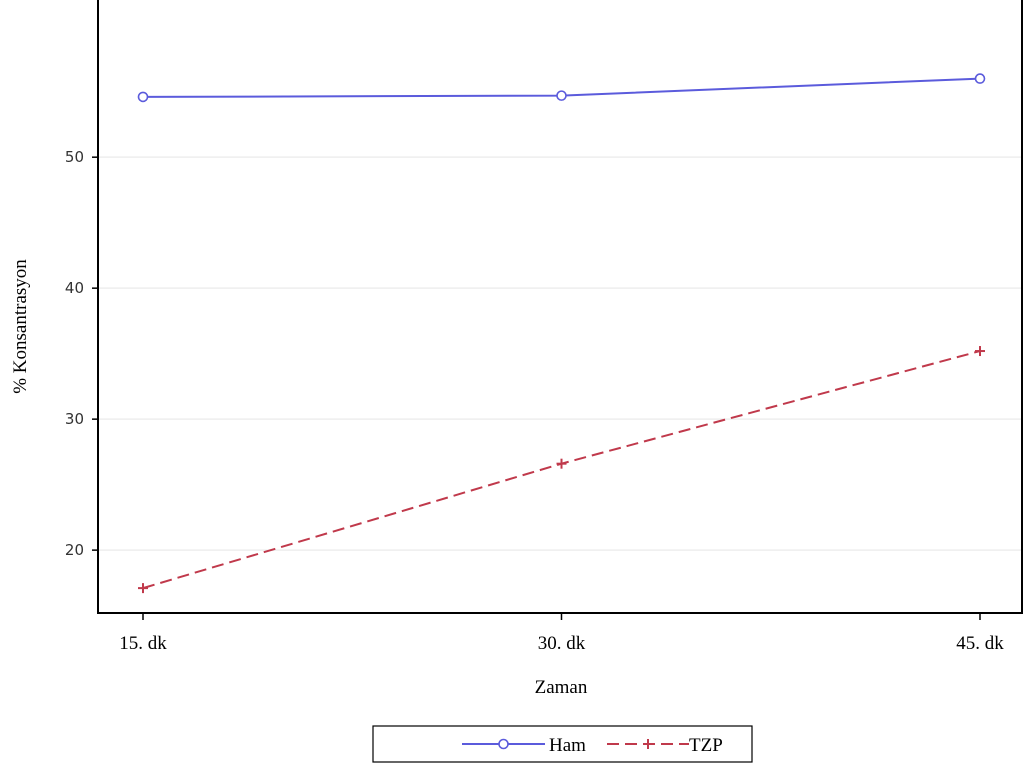  I want to click on legend-label-tzp: TZP, so click(706, 745).